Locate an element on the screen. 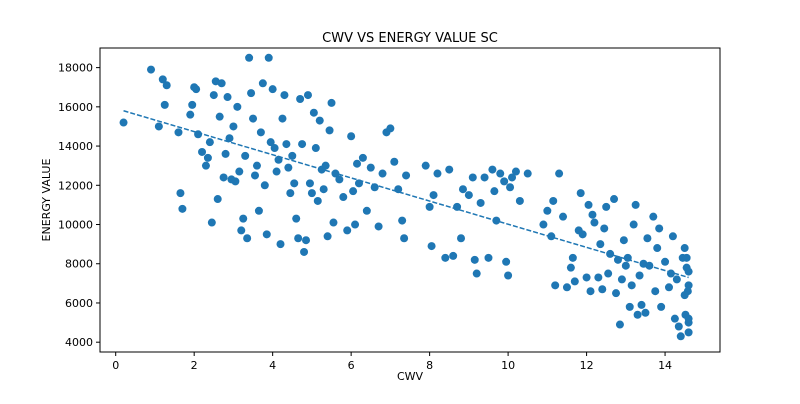  y-tick-label: 4000 is located at coordinates (79, 342).